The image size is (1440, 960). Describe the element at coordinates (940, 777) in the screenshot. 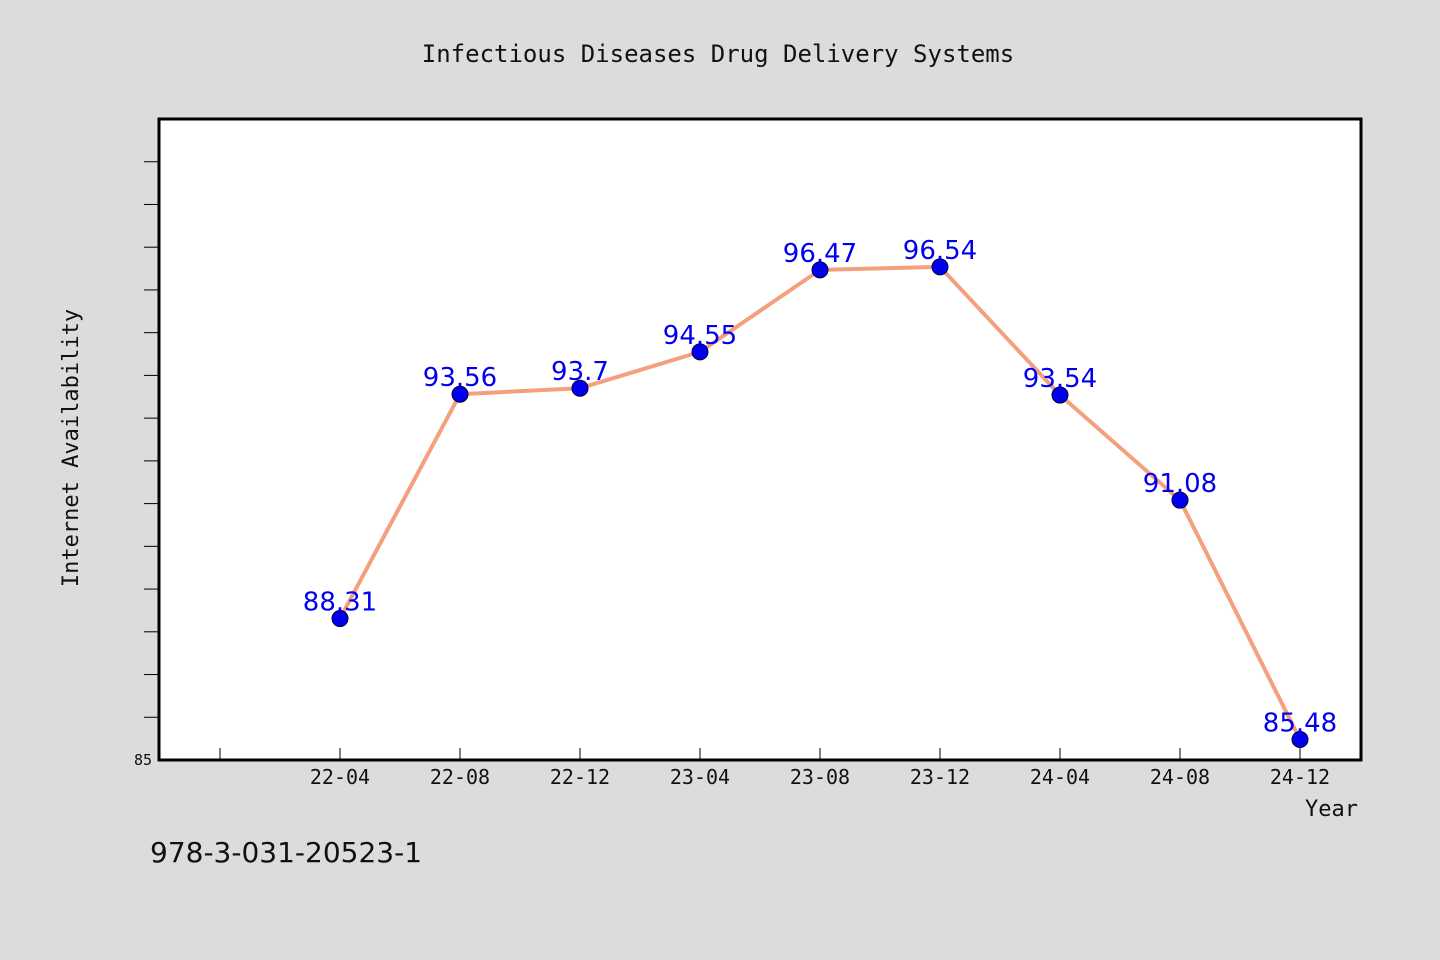

I see `x-tick-label: 23-12` at that location.